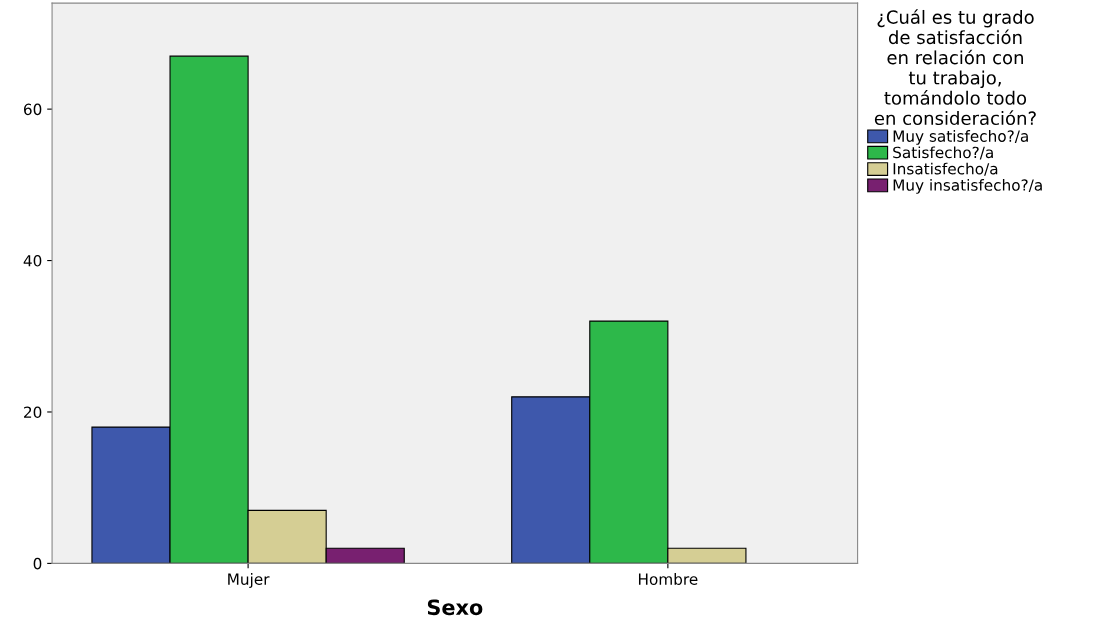 This screenshot has width=1108, height=626. Describe the element at coordinates (943, 153) in the screenshot. I see `legend-label: Satisfecho?/a` at that location.